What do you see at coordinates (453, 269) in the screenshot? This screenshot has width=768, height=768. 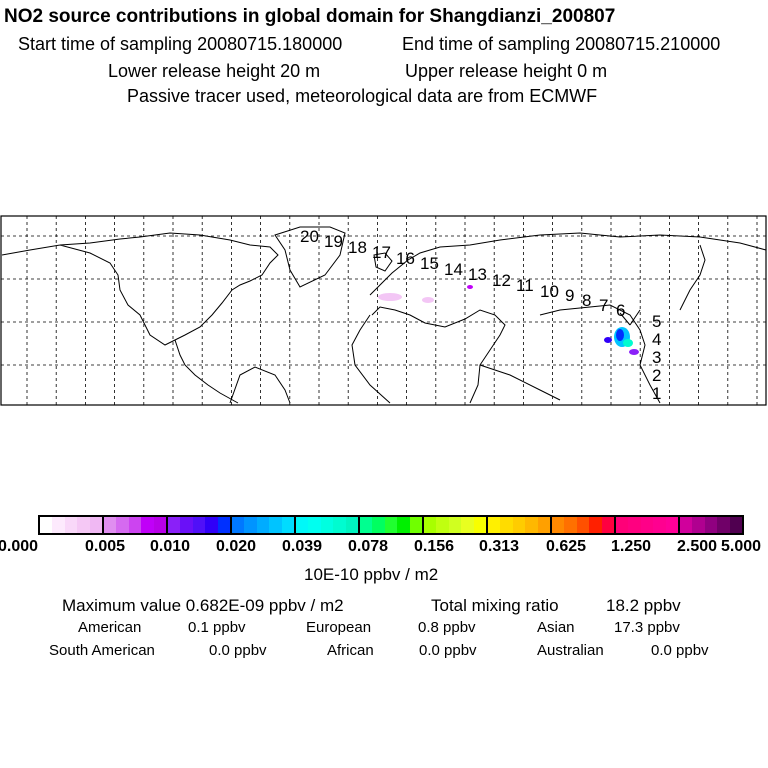 I see `trajectory-label: 14` at bounding box center [453, 269].